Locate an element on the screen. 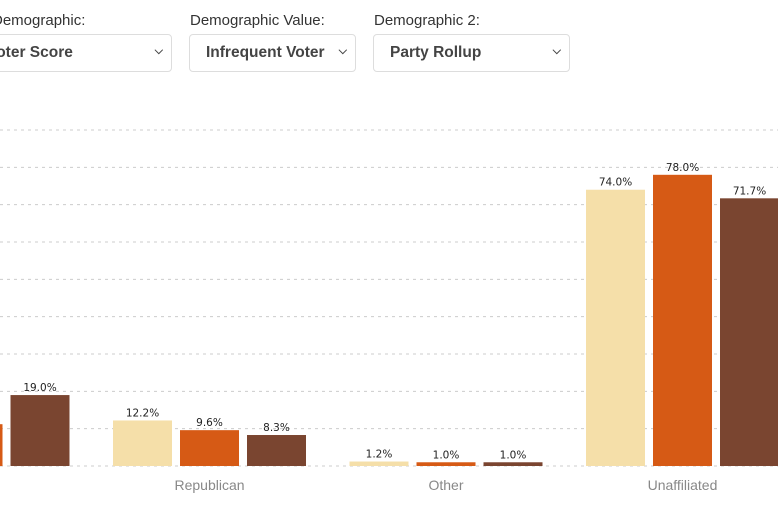  filter-demographic-value-label: Demographic Value: is located at coordinates (257, 20).